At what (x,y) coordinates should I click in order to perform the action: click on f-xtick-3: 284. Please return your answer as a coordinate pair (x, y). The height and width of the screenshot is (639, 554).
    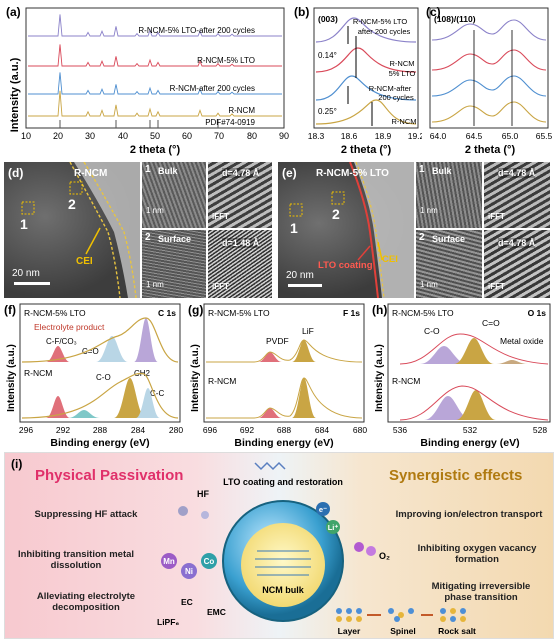
    Looking at the image, I should click on (138, 430).